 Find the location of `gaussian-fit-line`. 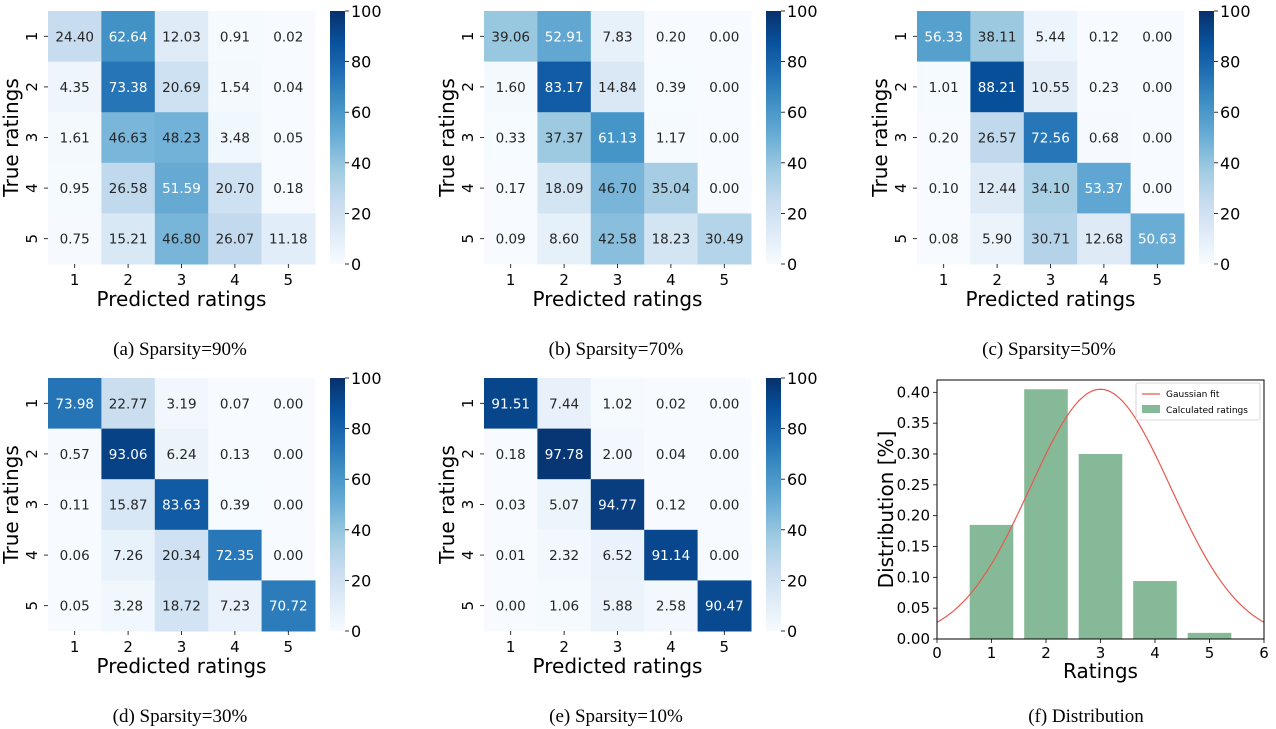

gaussian-fit-line is located at coordinates (1100, 505).